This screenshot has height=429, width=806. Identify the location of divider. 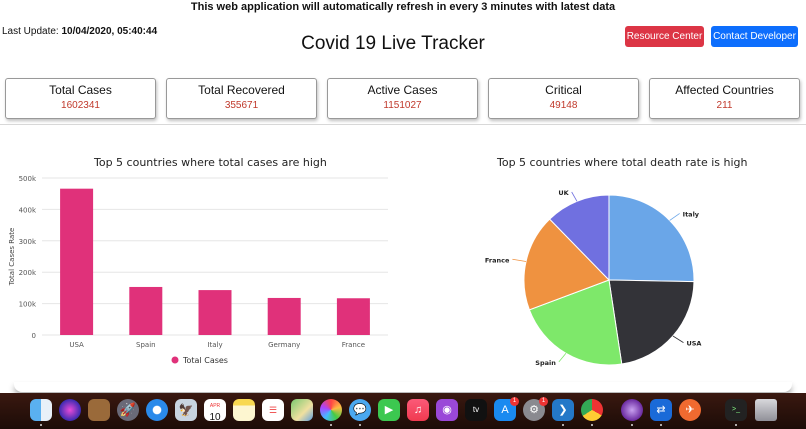
(403, 124).